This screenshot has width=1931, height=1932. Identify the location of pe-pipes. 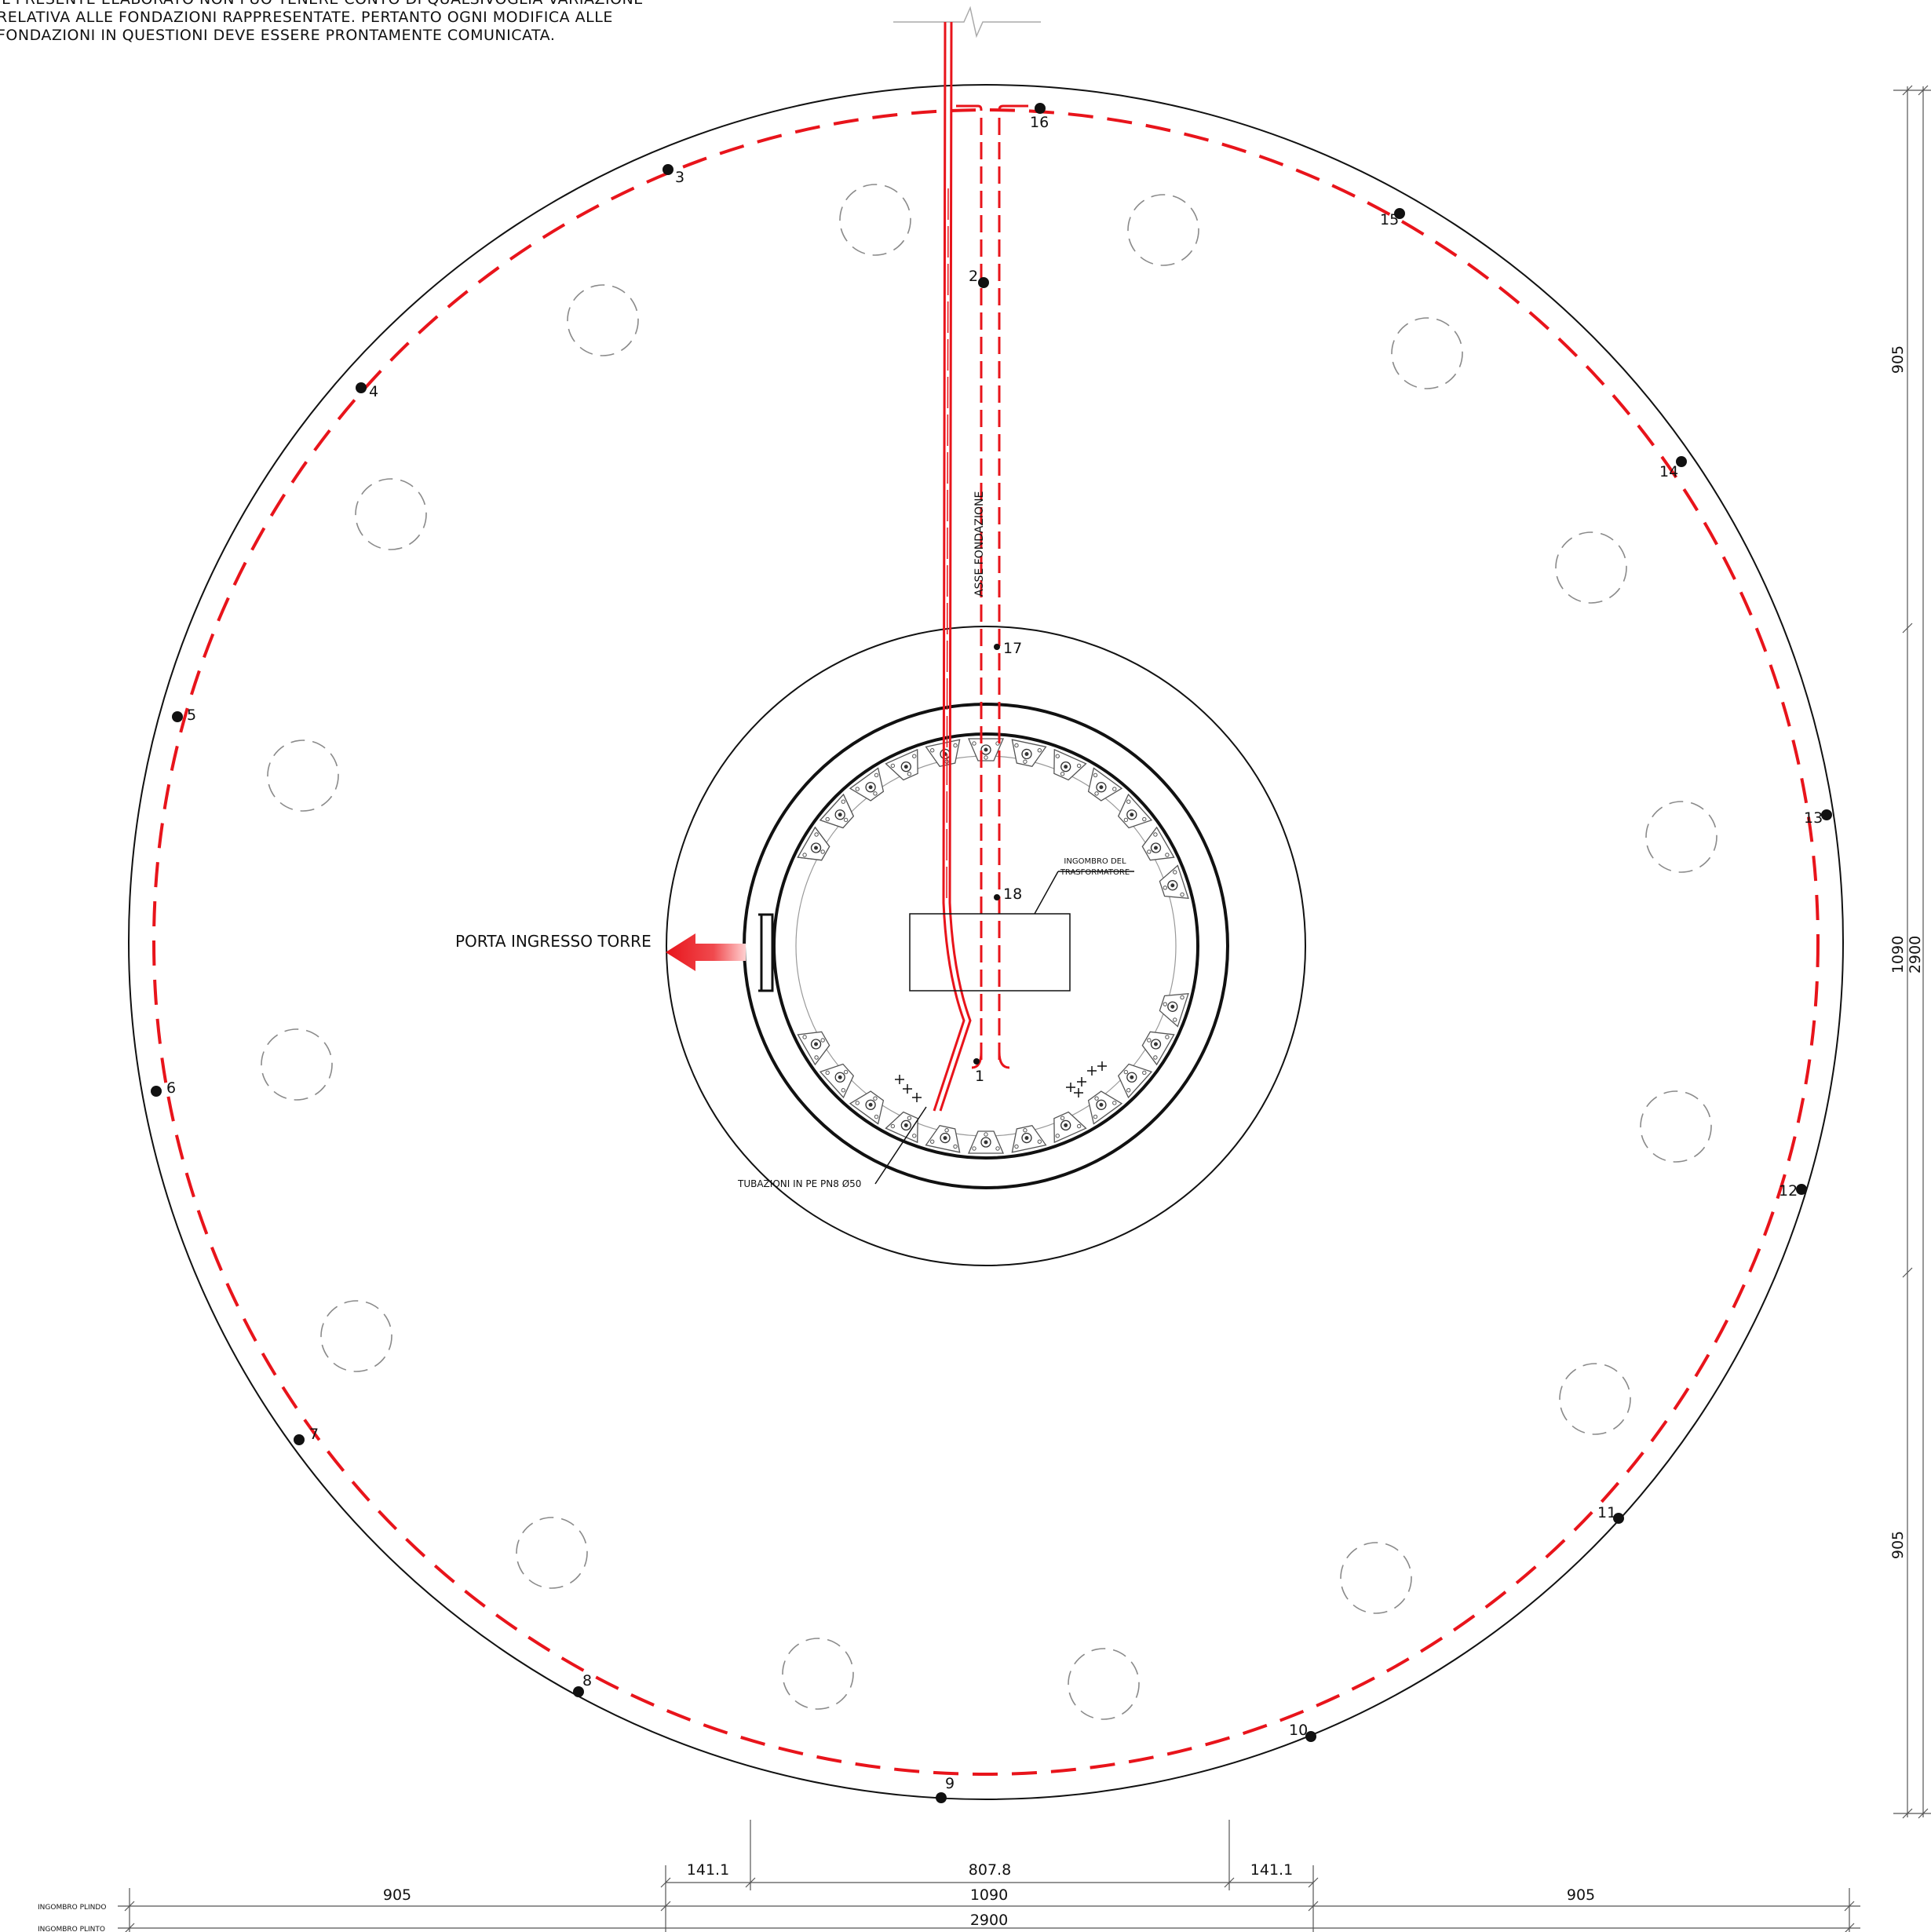
(952, 566).